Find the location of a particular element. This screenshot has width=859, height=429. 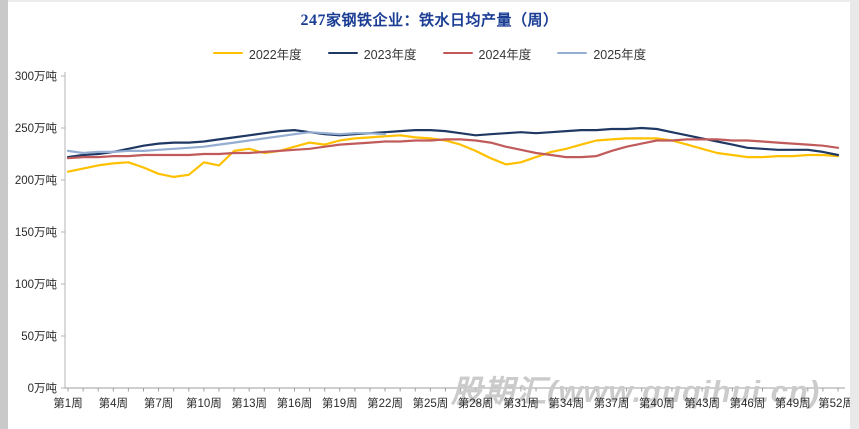

x-axis-label: 第52周 is located at coordinates (836, 403).